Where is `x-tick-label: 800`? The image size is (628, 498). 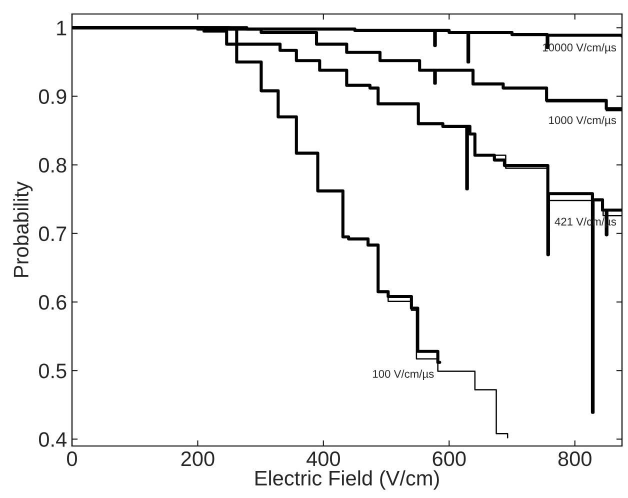 x-tick-label: 800 is located at coordinates (575, 458).